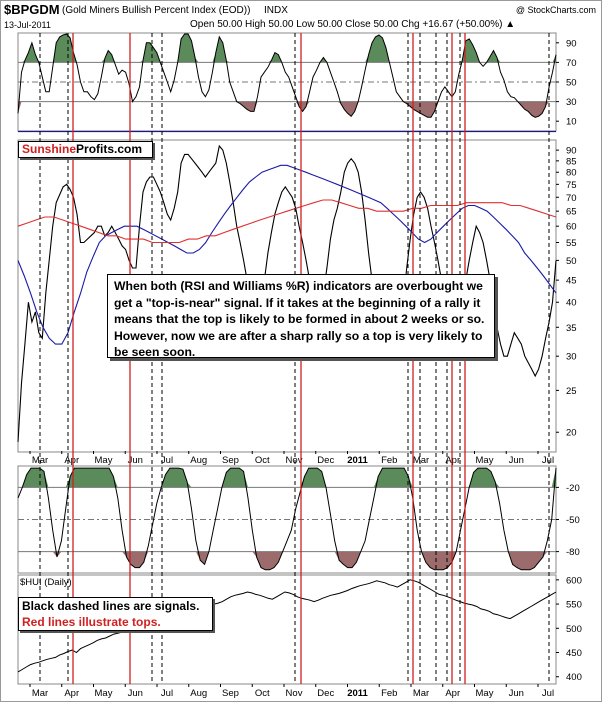 The height and width of the screenshot is (702, 602). Describe the element at coordinates (325, 460) in the screenshot. I see `top-month-label: Dec` at that location.